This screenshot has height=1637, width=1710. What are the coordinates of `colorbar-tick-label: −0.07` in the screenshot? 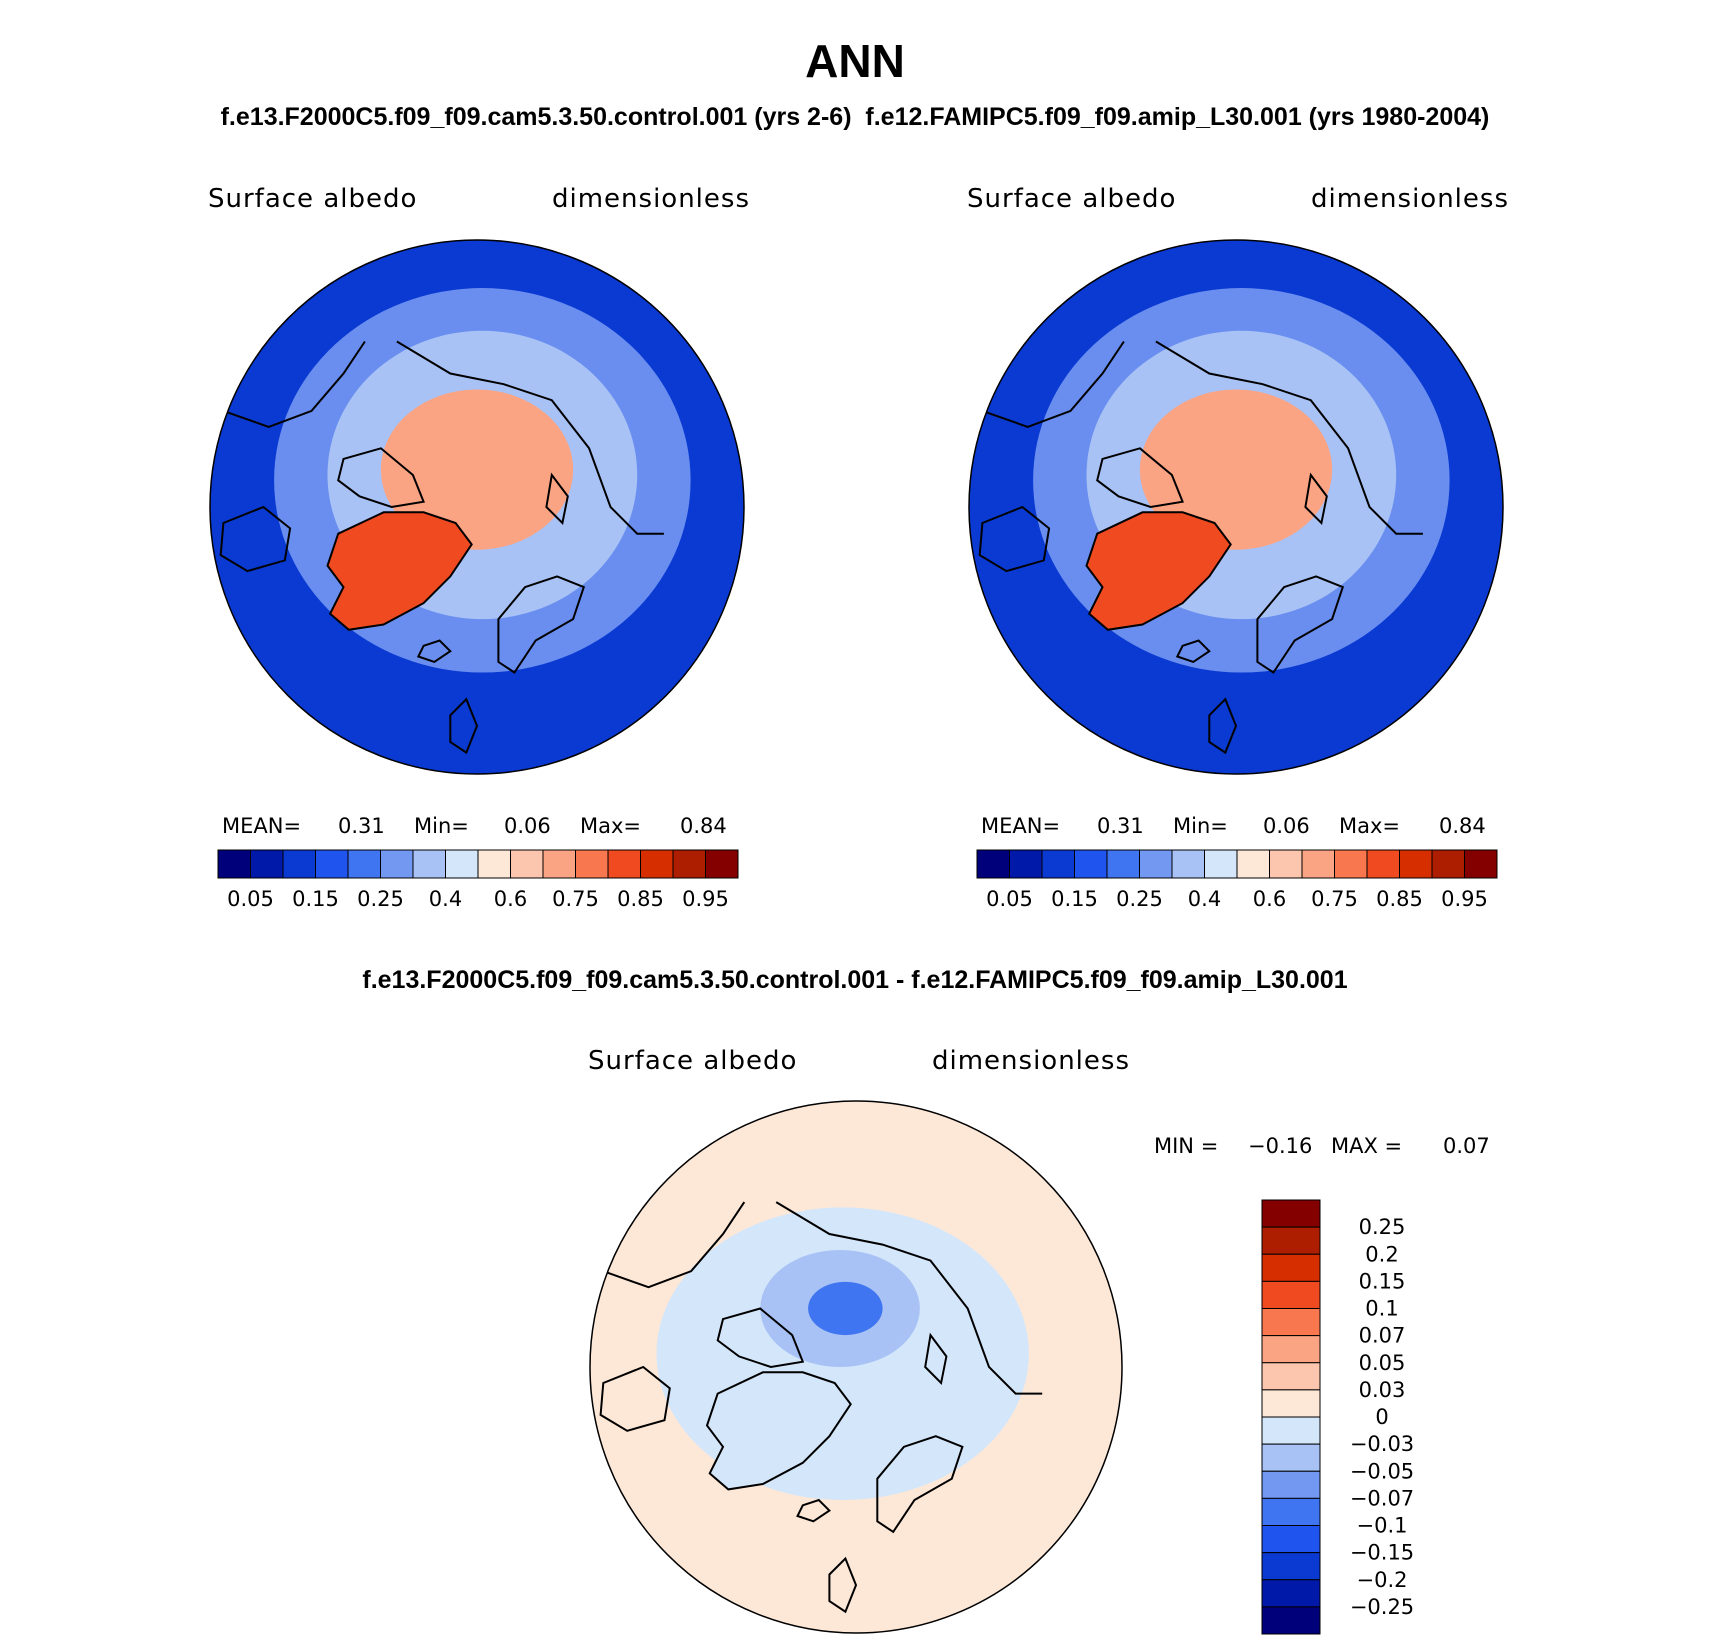 It's located at (1382, 1498).